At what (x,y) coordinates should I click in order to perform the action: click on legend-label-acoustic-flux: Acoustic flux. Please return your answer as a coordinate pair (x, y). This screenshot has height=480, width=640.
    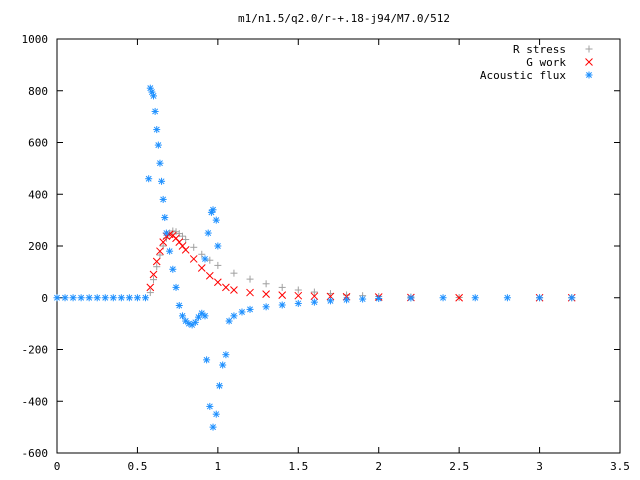
    Looking at the image, I should click on (523, 75).